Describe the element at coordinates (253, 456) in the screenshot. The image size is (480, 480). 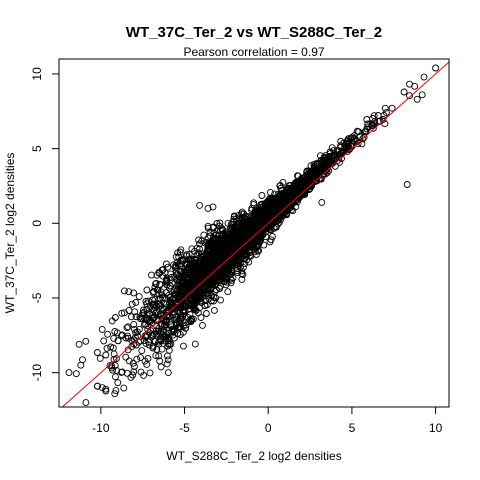
I see `x-axis-label: WT_S288C_Ter_2 log2 densities` at that location.